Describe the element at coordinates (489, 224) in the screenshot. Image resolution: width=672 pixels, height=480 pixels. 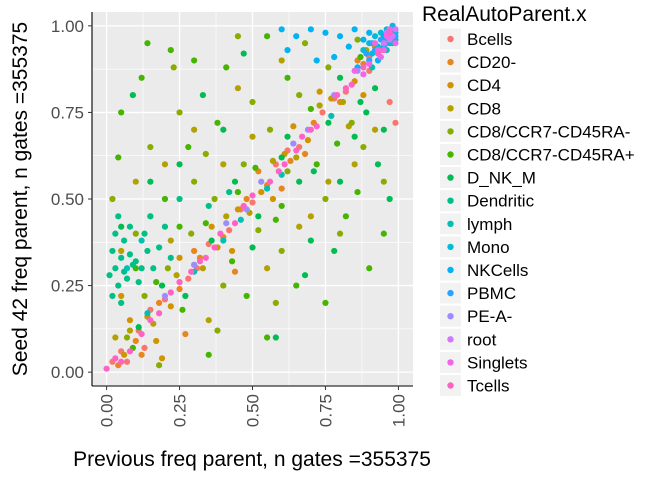
I see `legend-label: lymph` at that location.